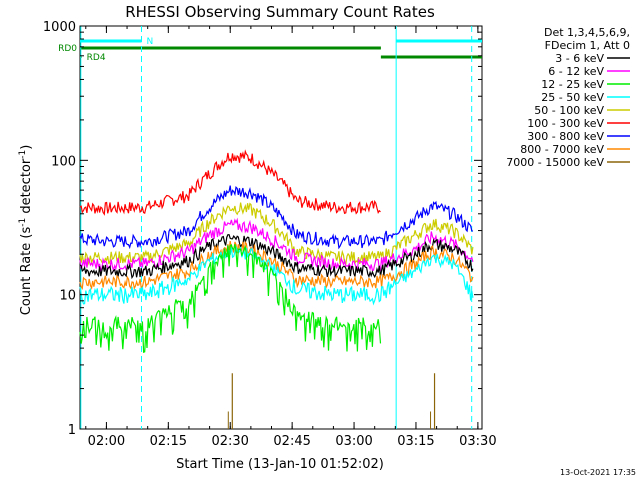 This screenshot has height=480, width=640. Describe the element at coordinates (280, 464) in the screenshot. I see `x-axis-label: Start Time (13-Jan-10 01:52:02)` at that location.